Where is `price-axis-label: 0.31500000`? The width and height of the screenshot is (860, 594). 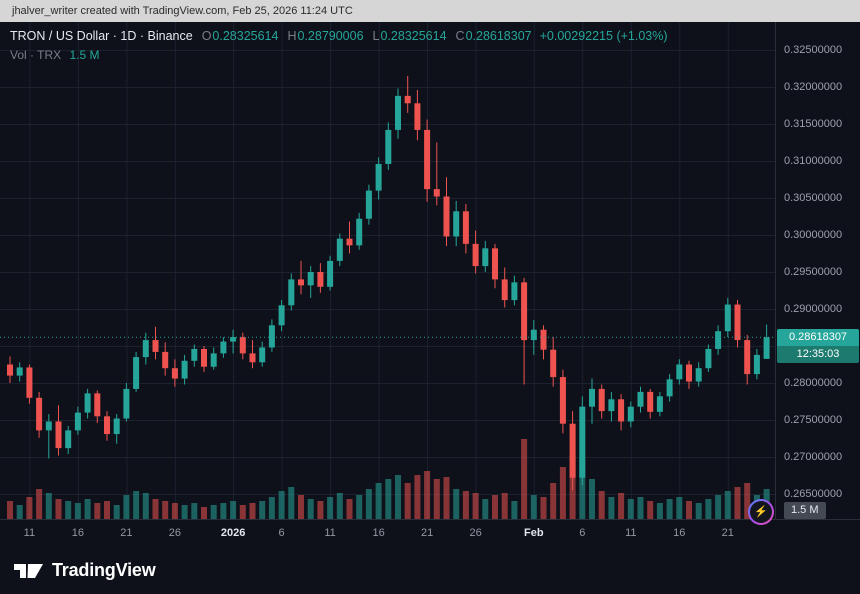 price-axis-label: 0.31500000 is located at coordinates (813, 124).